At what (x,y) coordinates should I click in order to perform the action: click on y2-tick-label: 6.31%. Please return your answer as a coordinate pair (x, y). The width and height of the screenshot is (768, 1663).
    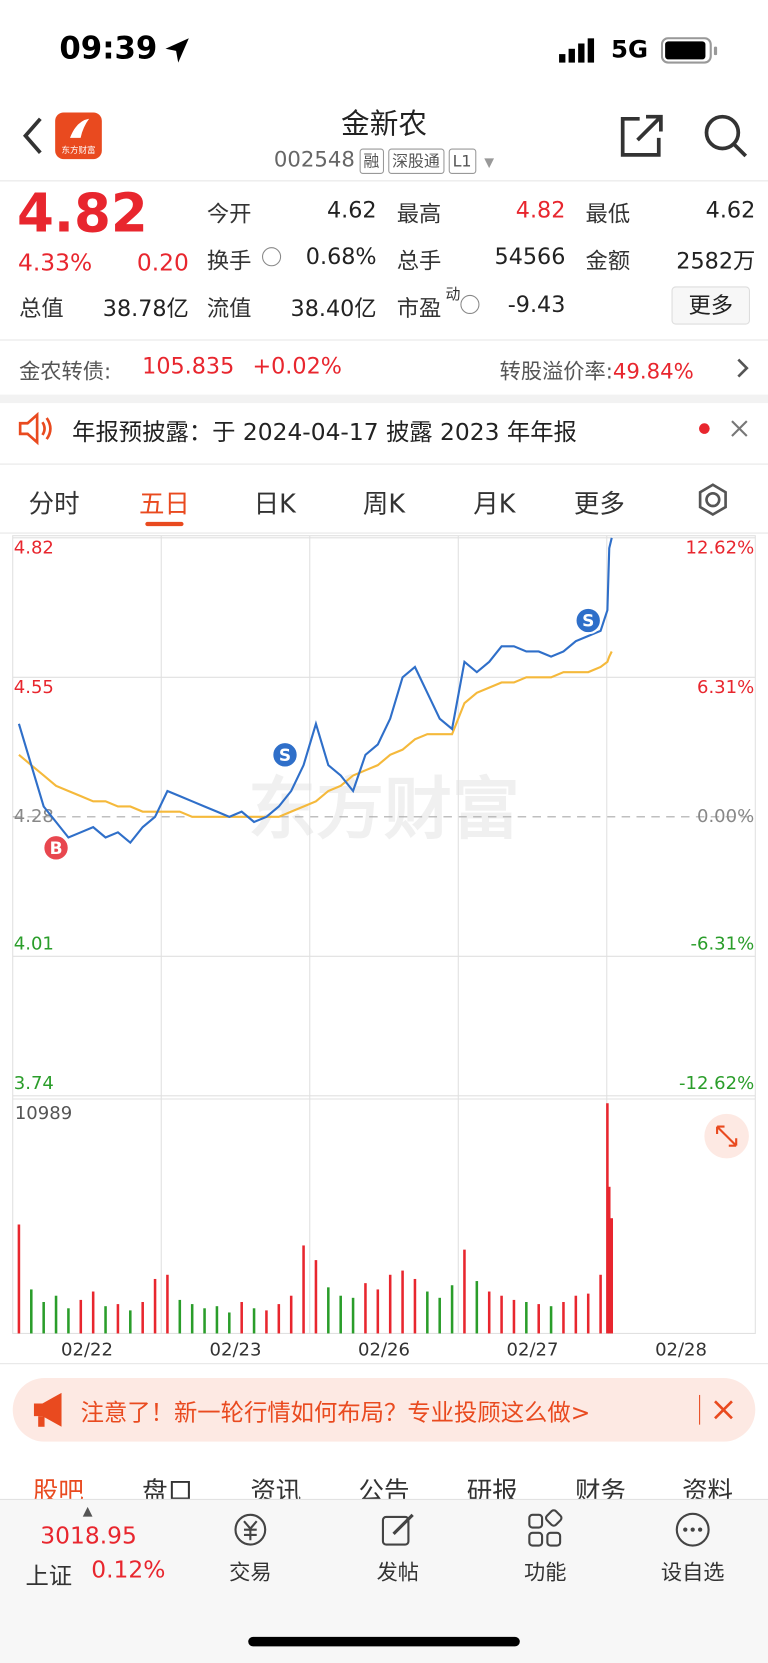
    Looking at the image, I should click on (725, 687).